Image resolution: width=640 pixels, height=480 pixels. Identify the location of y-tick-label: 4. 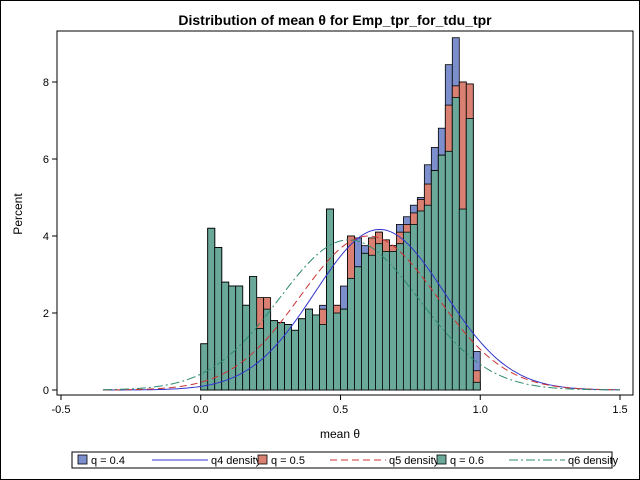
(46, 237).